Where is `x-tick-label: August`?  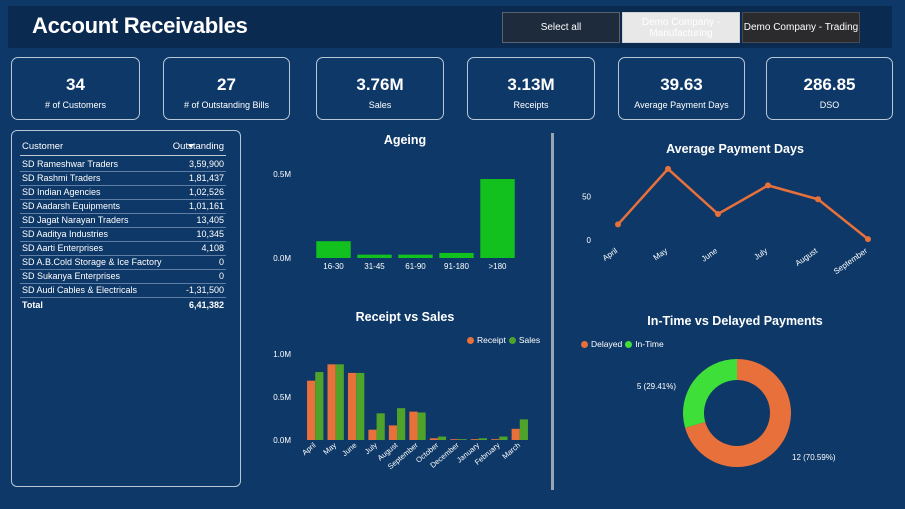
x-tick-label: August is located at coordinates (807, 257).